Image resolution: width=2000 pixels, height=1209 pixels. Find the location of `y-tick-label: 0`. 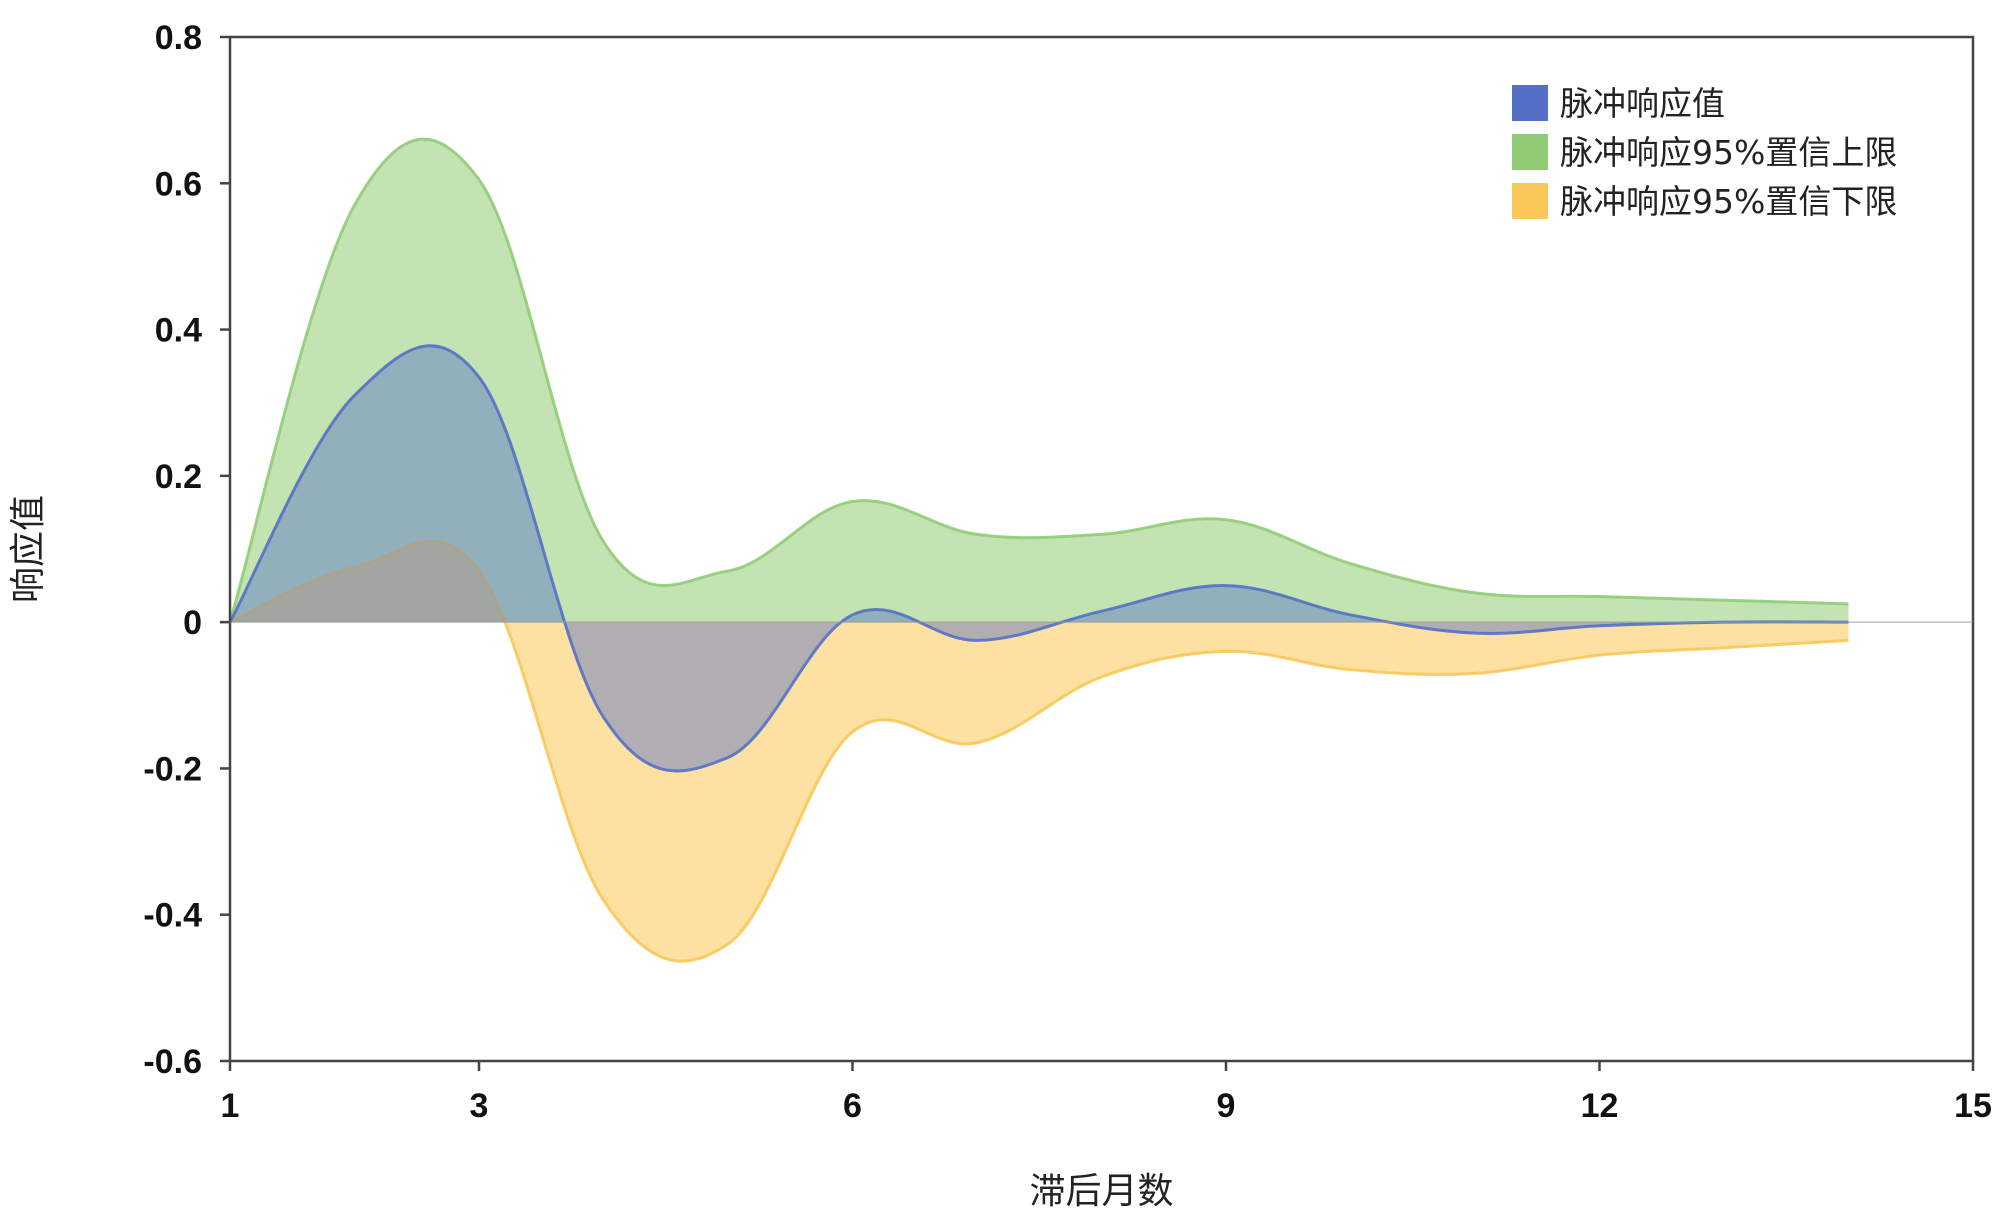

y-tick-label: 0 is located at coordinates (192, 623).